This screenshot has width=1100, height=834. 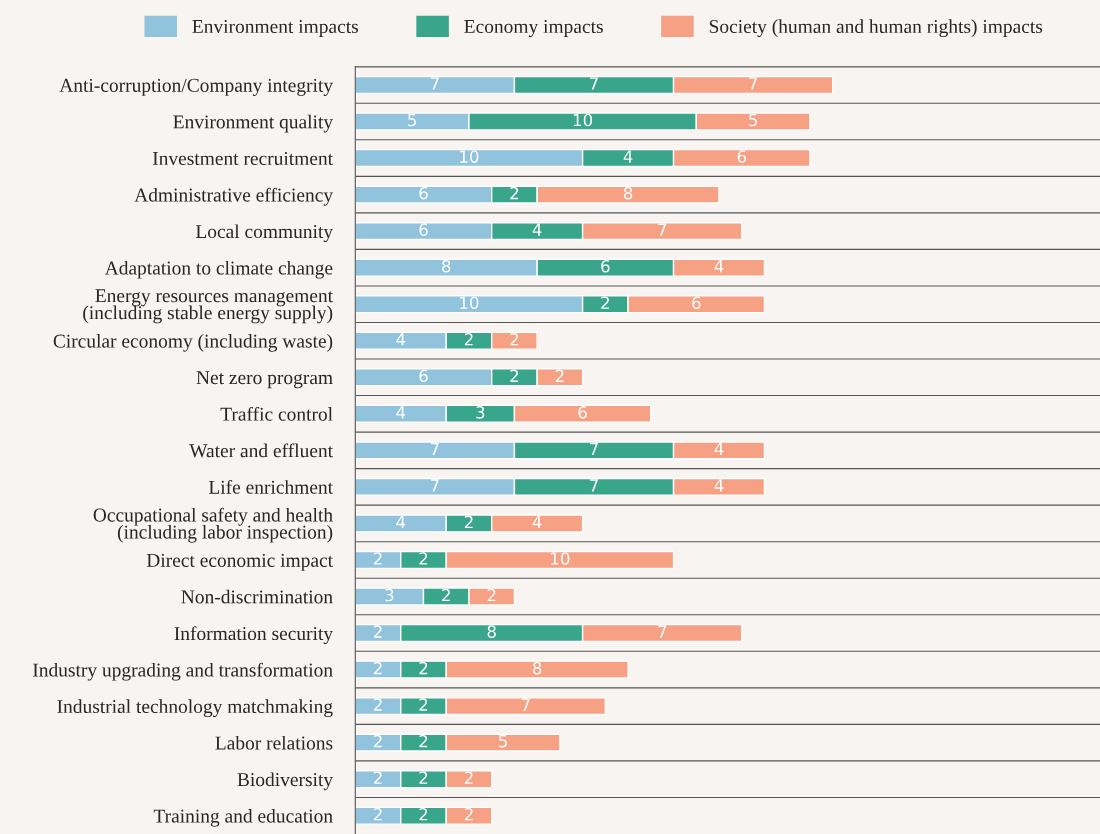 What do you see at coordinates (264, 233) in the screenshot?
I see `y-tick-label: Local community` at bounding box center [264, 233].